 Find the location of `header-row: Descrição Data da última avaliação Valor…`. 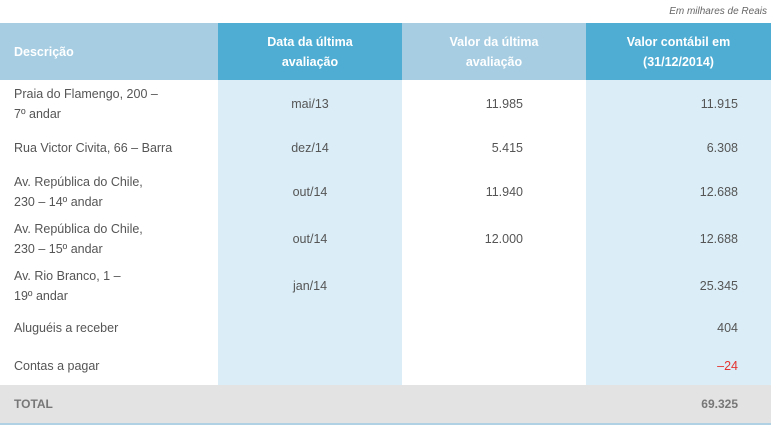

header-row: Descrição Data da última avaliação Valor… is located at coordinates (385, 51).